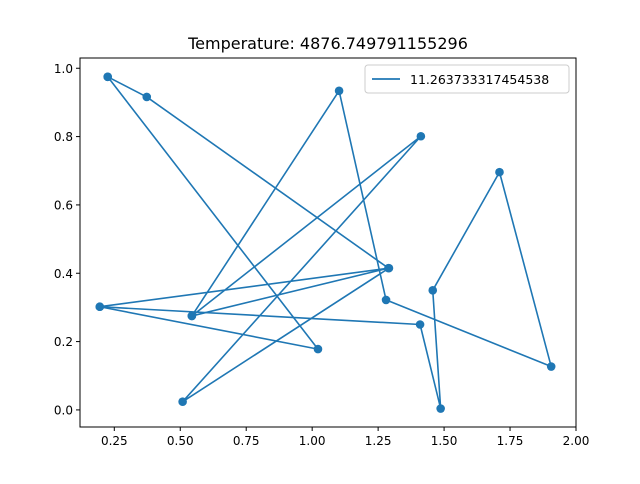 The width and height of the screenshot is (640, 484). What do you see at coordinates (246, 441) in the screenshot?
I see `x-tick-label: 0.75` at bounding box center [246, 441].